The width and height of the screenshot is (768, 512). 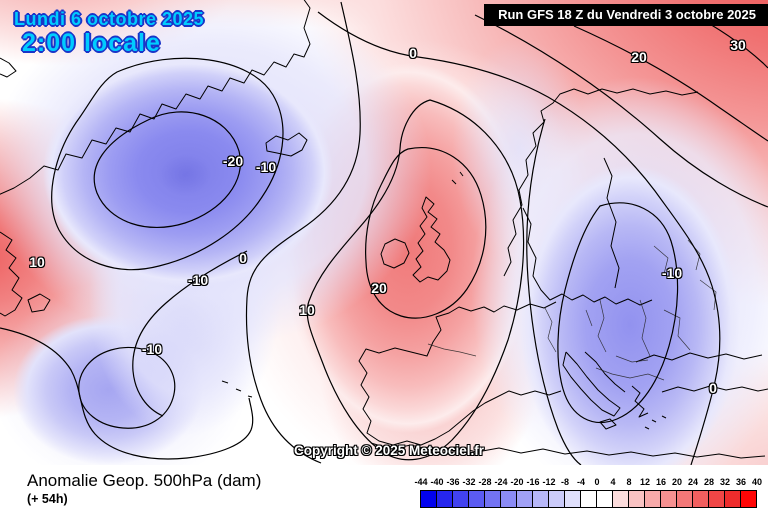 I want to click on iceland-coast, so click(x=286, y=144).